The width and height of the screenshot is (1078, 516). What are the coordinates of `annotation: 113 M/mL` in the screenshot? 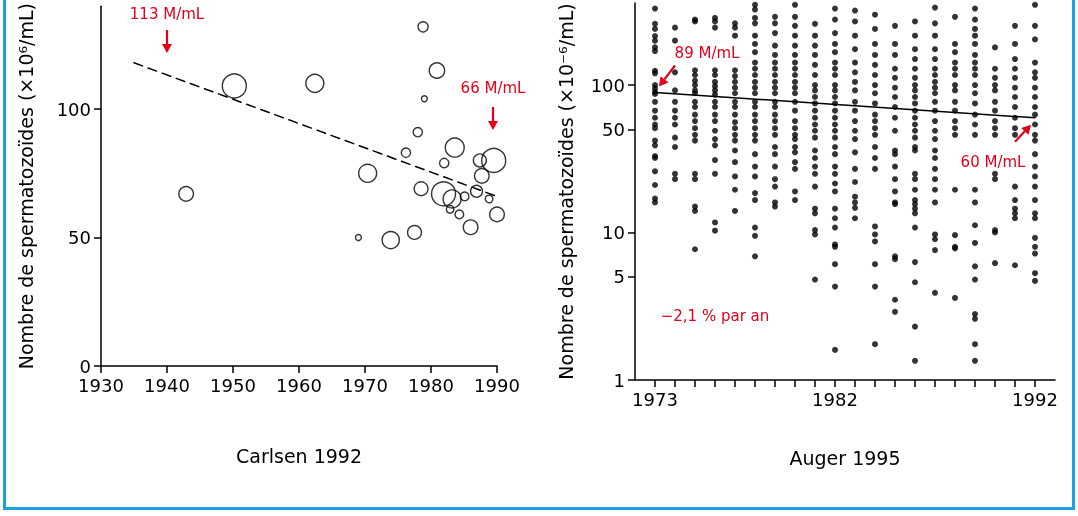 It's located at (167, 14).